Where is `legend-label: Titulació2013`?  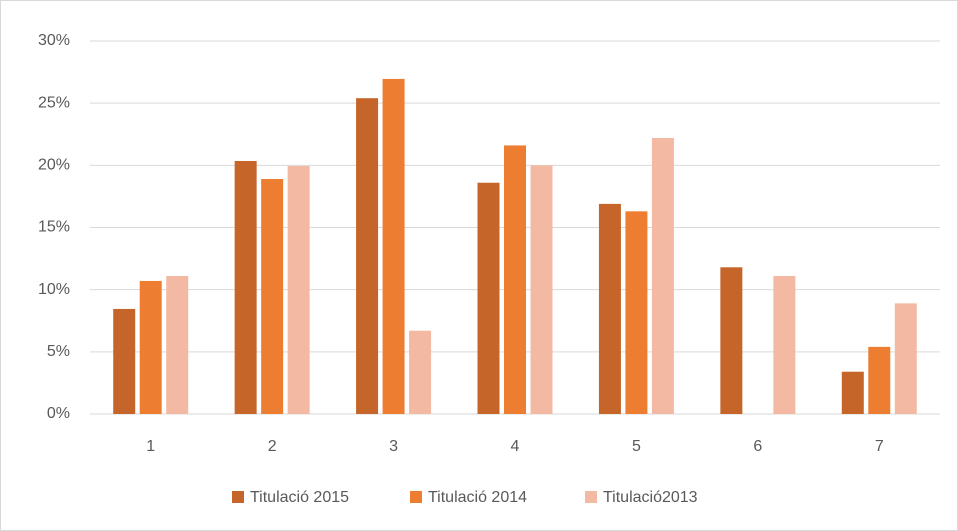 legend-label: Titulació2013 is located at coordinates (650, 497).